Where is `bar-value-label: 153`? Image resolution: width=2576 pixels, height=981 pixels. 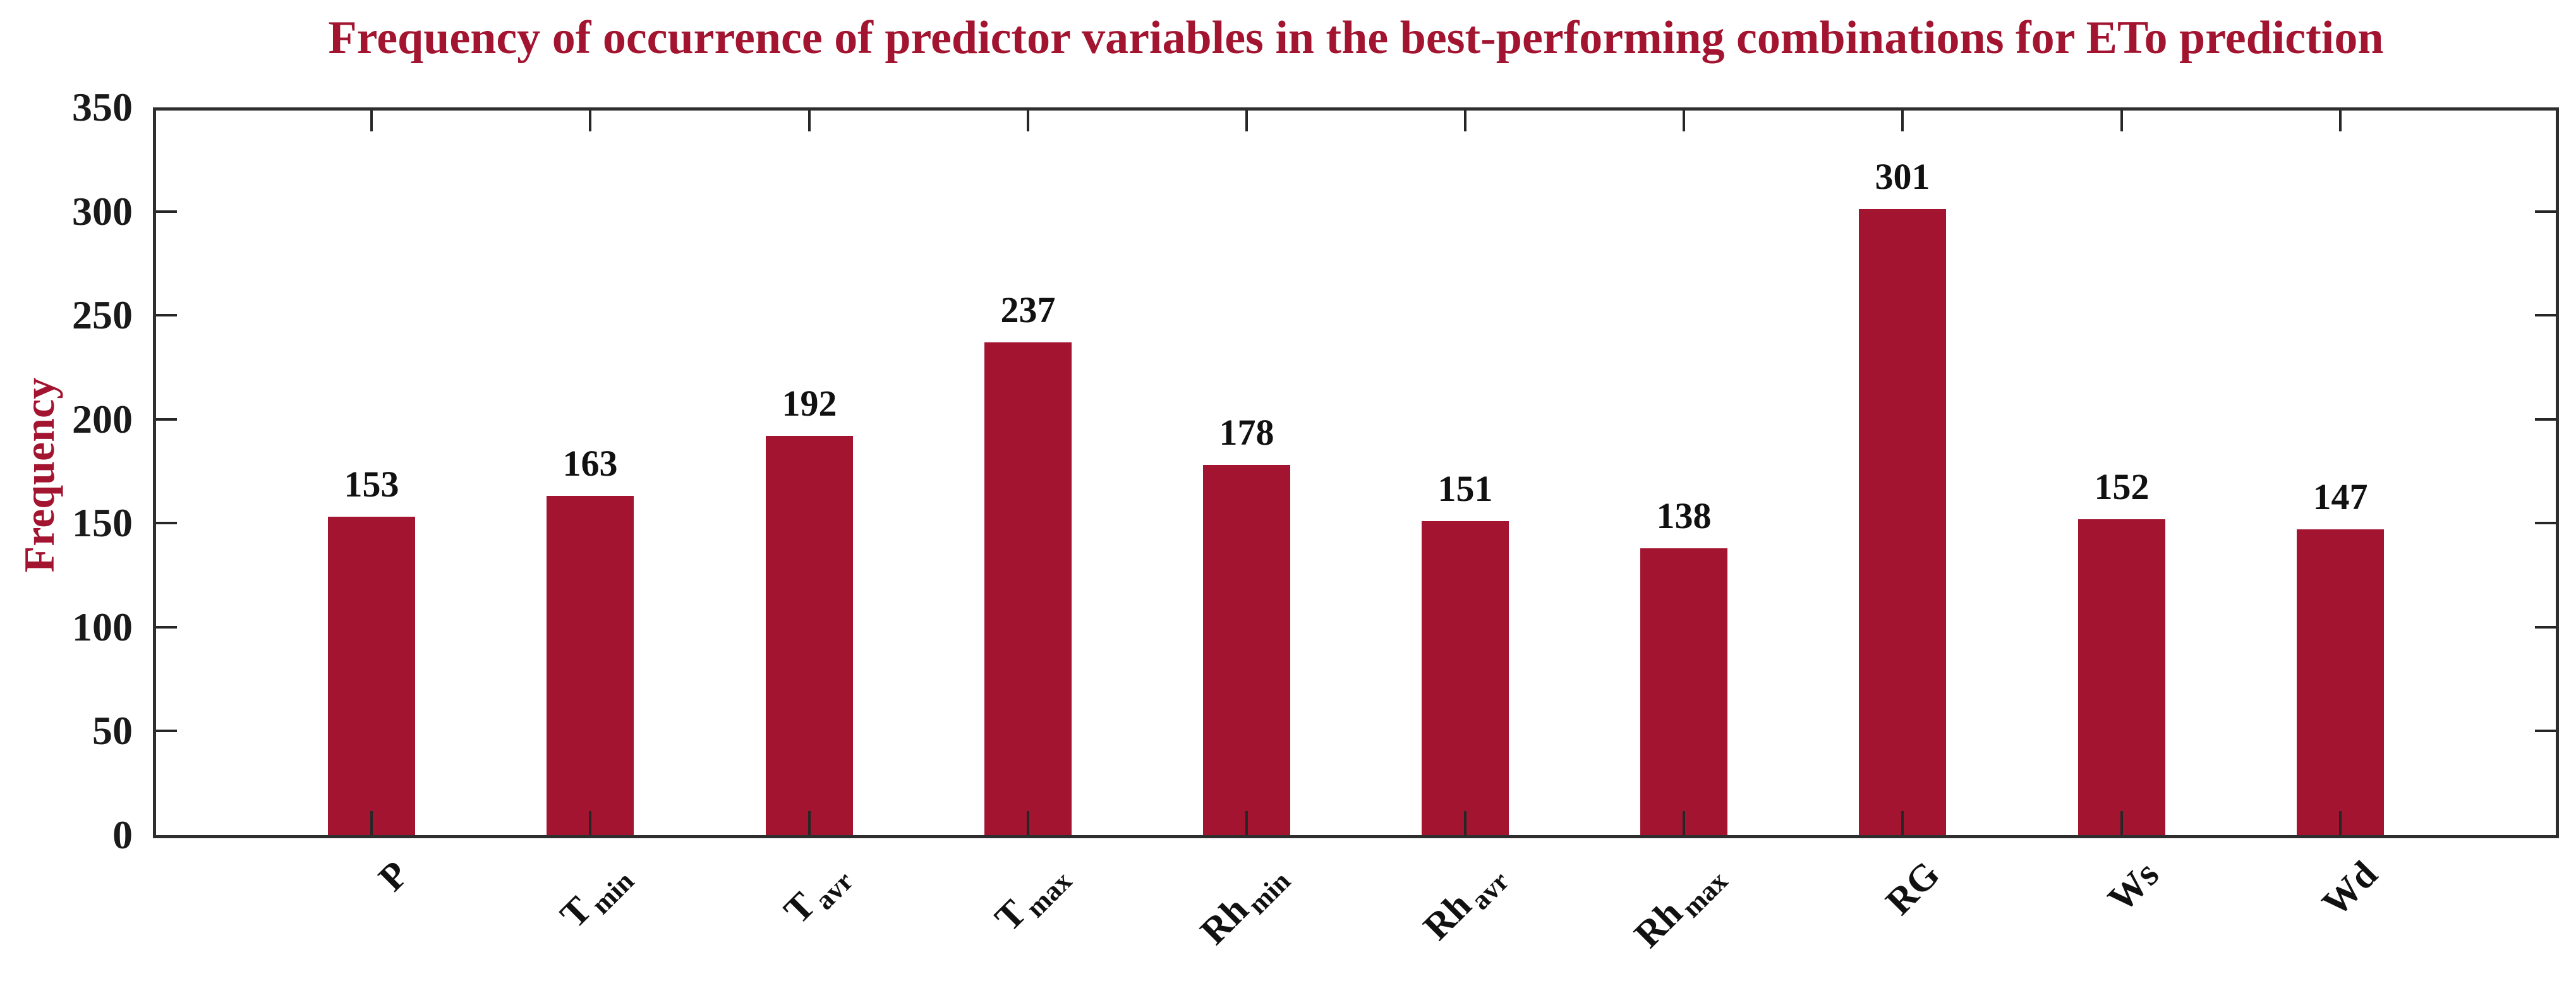
bar-value-label: 153 is located at coordinates (371, 484).